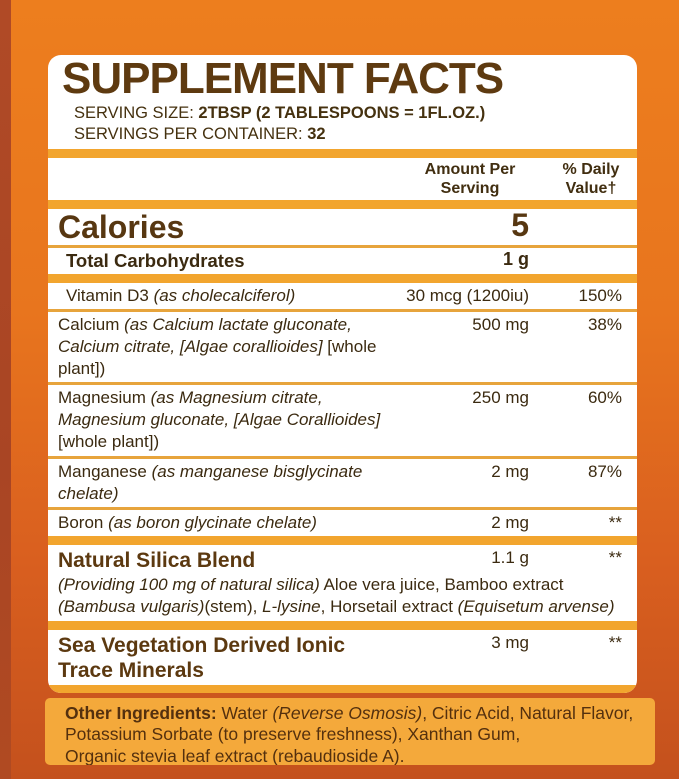 This screenshot has height=779, width=679. Describe the element at coordinates (520, 225) in the screenshot. I see `calories-value: 5` at that location.